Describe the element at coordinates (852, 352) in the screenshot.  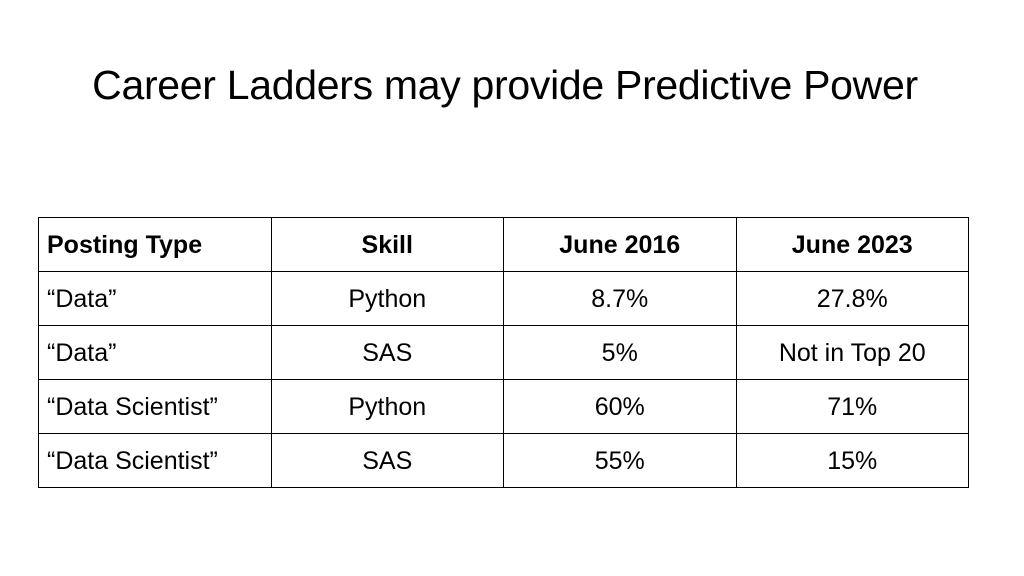
I see `cell-june-2023: Not in Top 20` at that location.